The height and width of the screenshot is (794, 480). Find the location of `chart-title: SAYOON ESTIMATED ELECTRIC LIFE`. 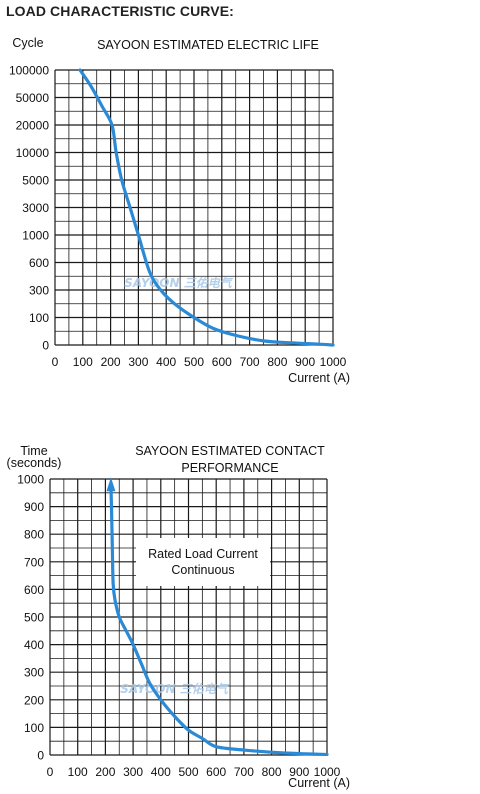

chart-title: SAYOON ESTIMATED ELECTRIC LIFE is located at coordinates (208, 45).